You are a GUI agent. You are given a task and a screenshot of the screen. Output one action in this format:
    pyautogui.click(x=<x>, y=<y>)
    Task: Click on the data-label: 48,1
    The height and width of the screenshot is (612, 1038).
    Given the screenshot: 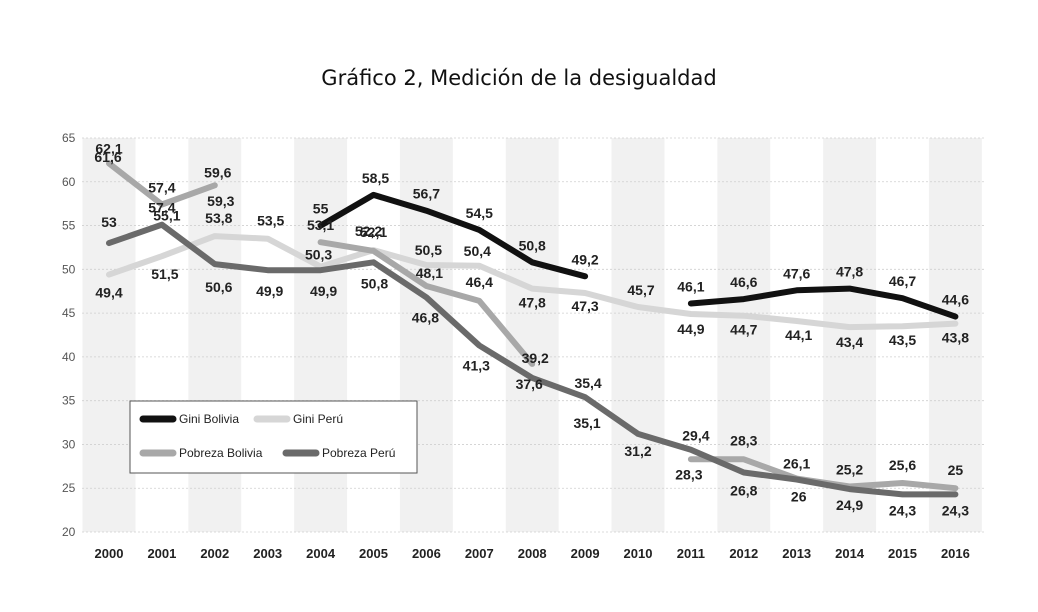 What is the action you would take?
    pyautogui.click(x=429, y=273)
    